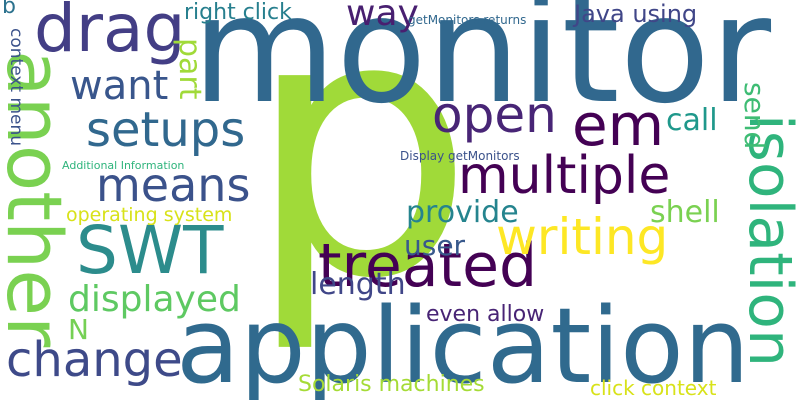 Image resolution: width=800 pixels, height=400 pixels. Describe the element at coordinates (460, 156) in the screenshot. I see `word-display-getmonitors: Display getMonitors` at that location.